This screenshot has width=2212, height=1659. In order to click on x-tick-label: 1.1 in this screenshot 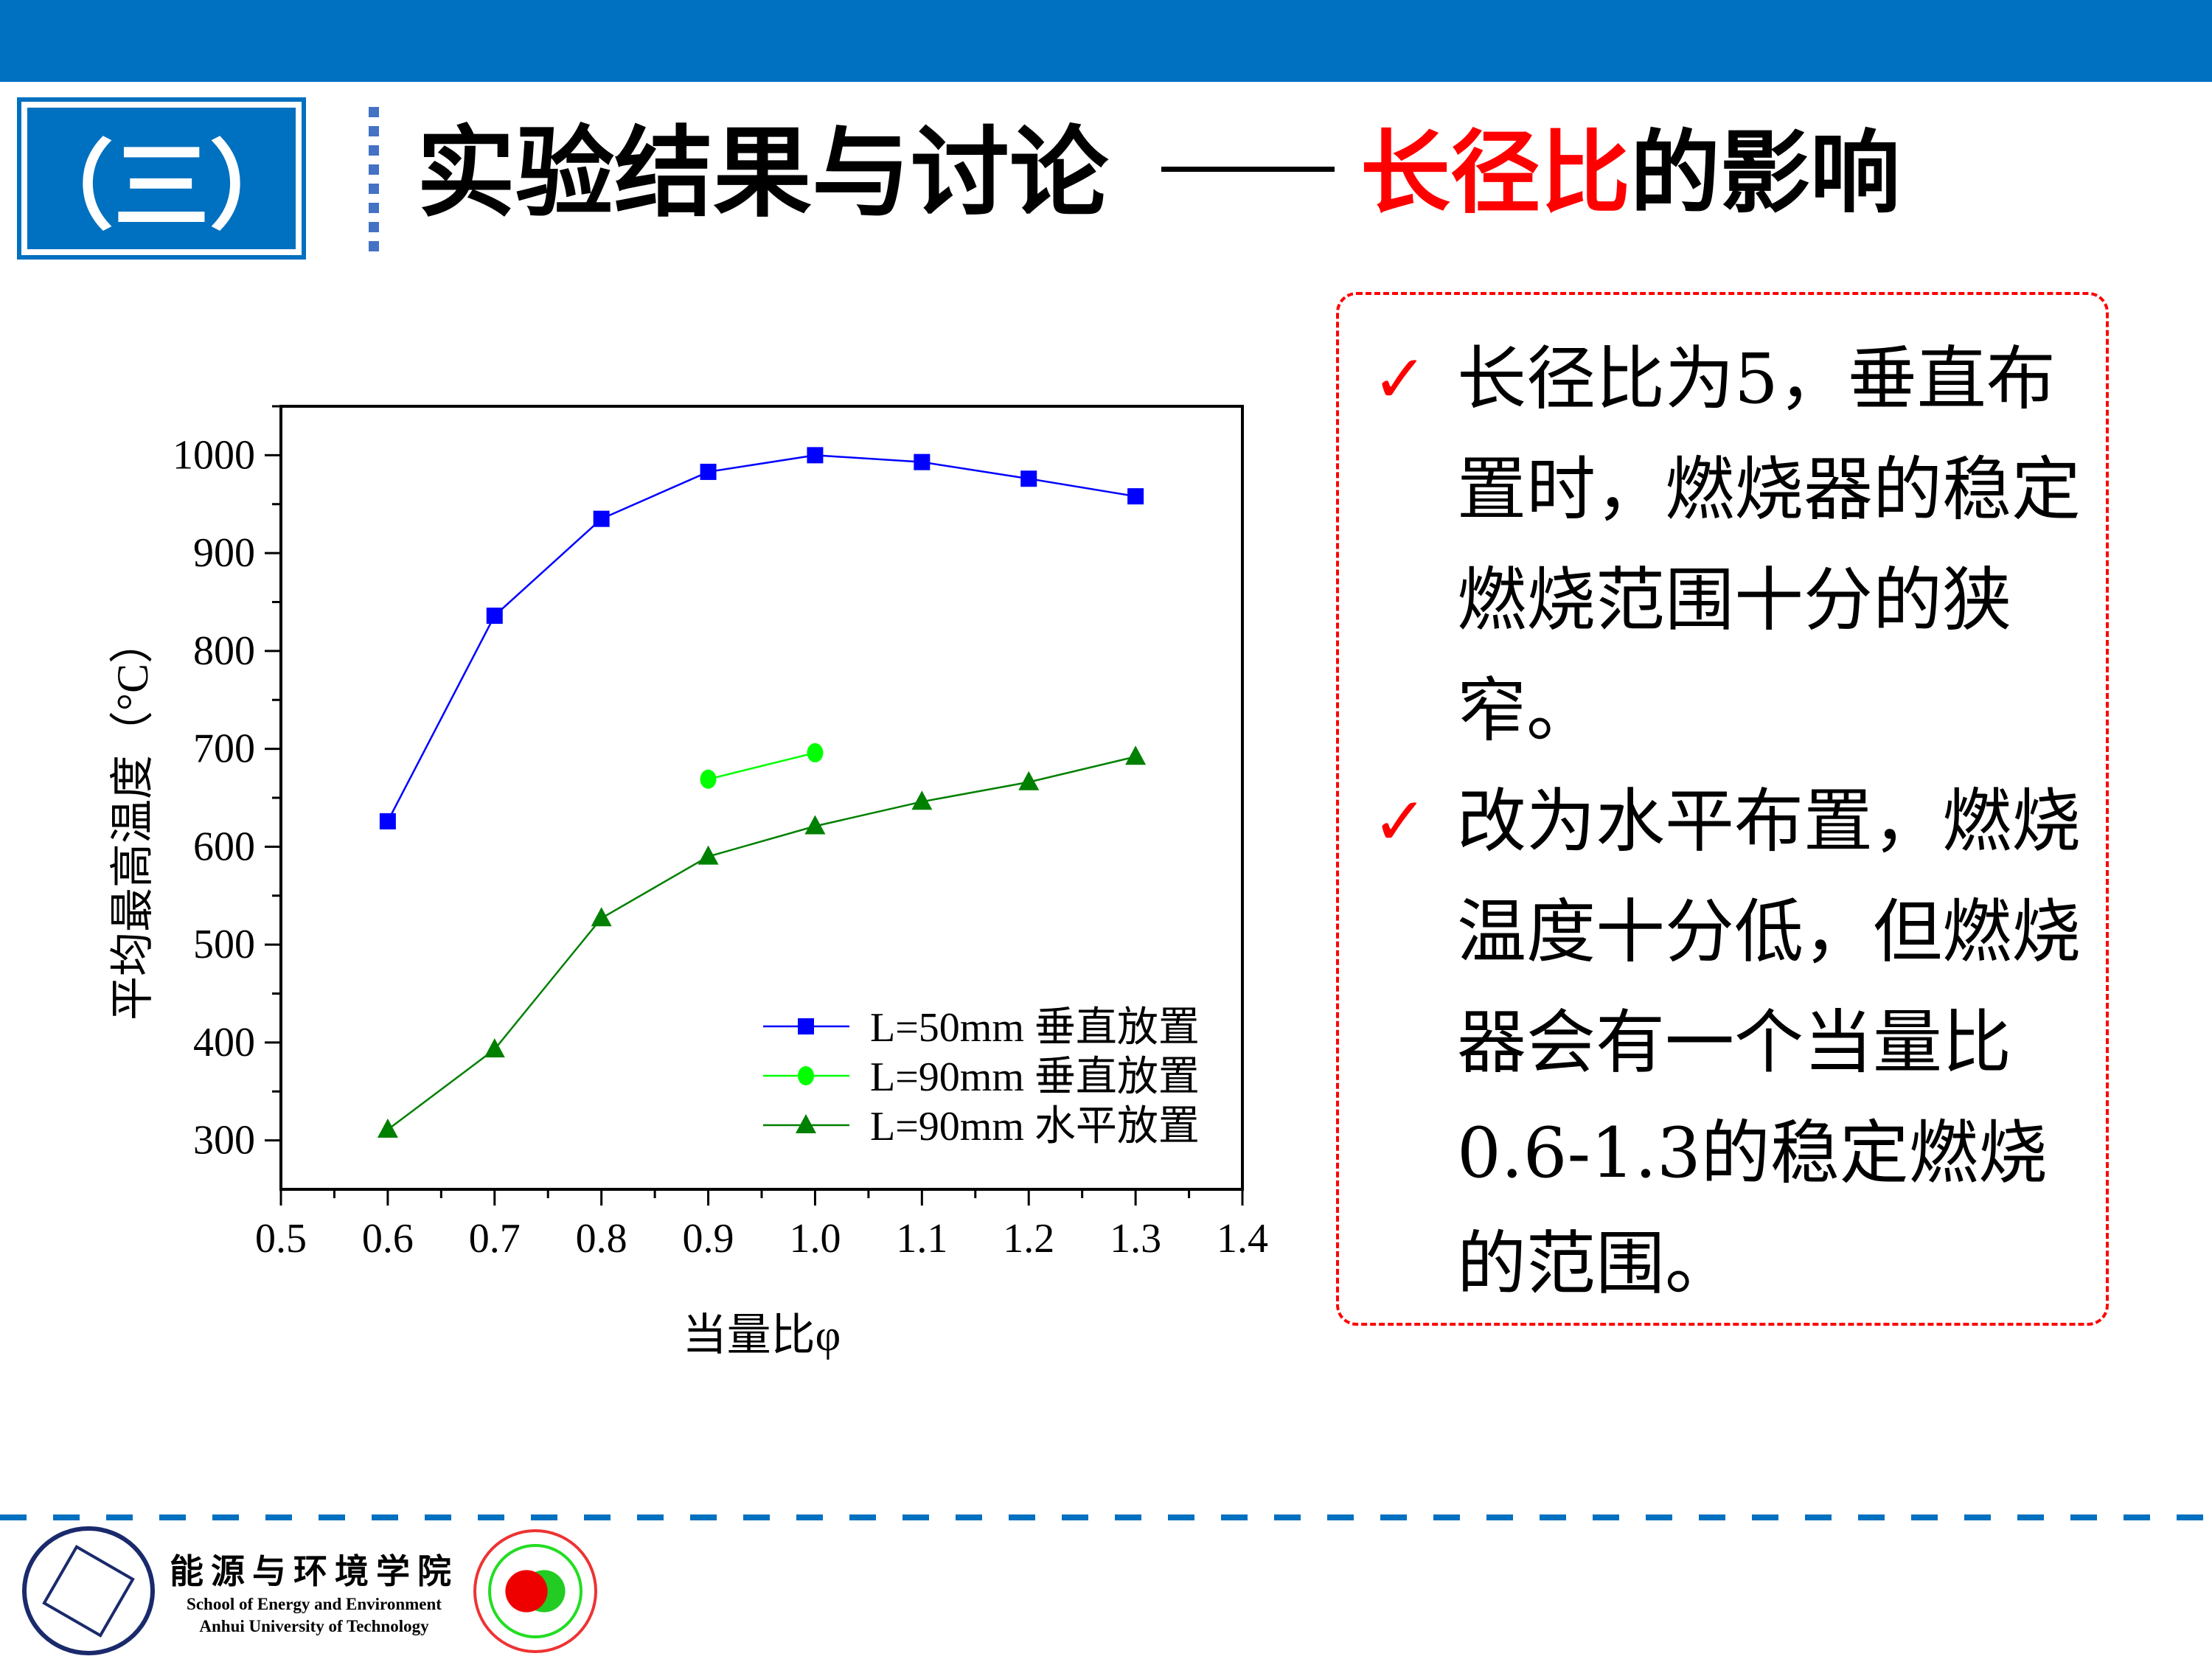, I will do `click(921, 1239)`.